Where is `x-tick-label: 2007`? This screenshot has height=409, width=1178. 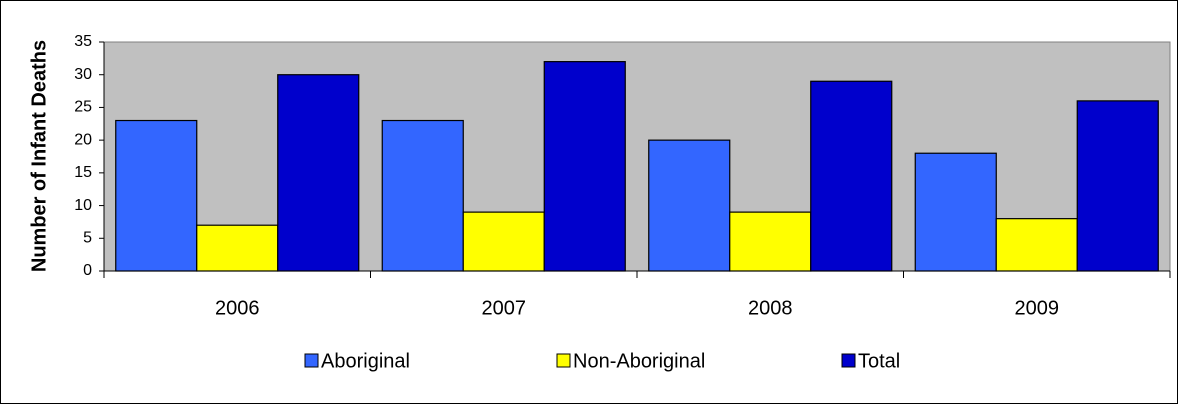
x-tick-label: 2007 is located at coordinates (504, 308).